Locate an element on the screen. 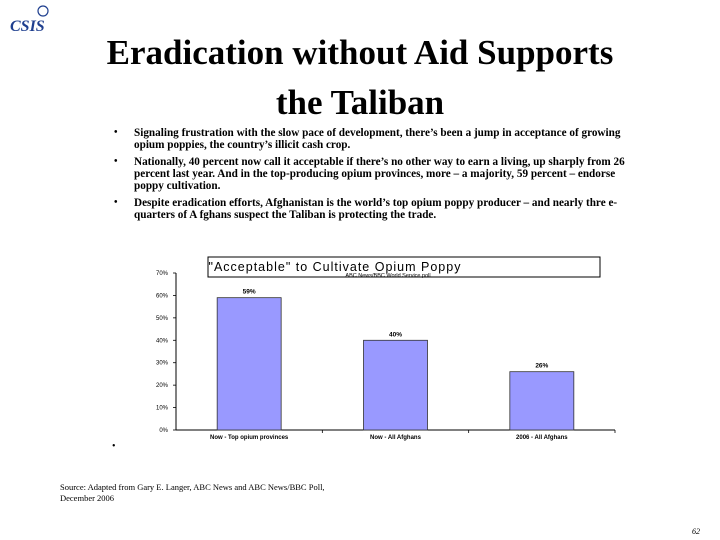 This screenshot has height=540, width=720. title-line-2: the Taliban is located at coordinates (360, 102).